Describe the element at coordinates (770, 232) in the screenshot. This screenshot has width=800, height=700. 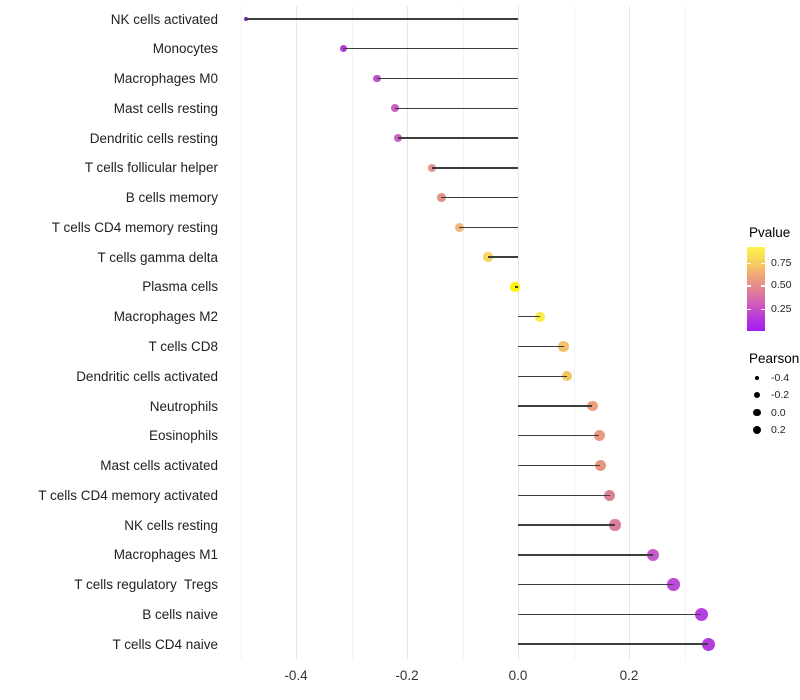
I see `pvalue-legend-title: Pvalue` at that location.